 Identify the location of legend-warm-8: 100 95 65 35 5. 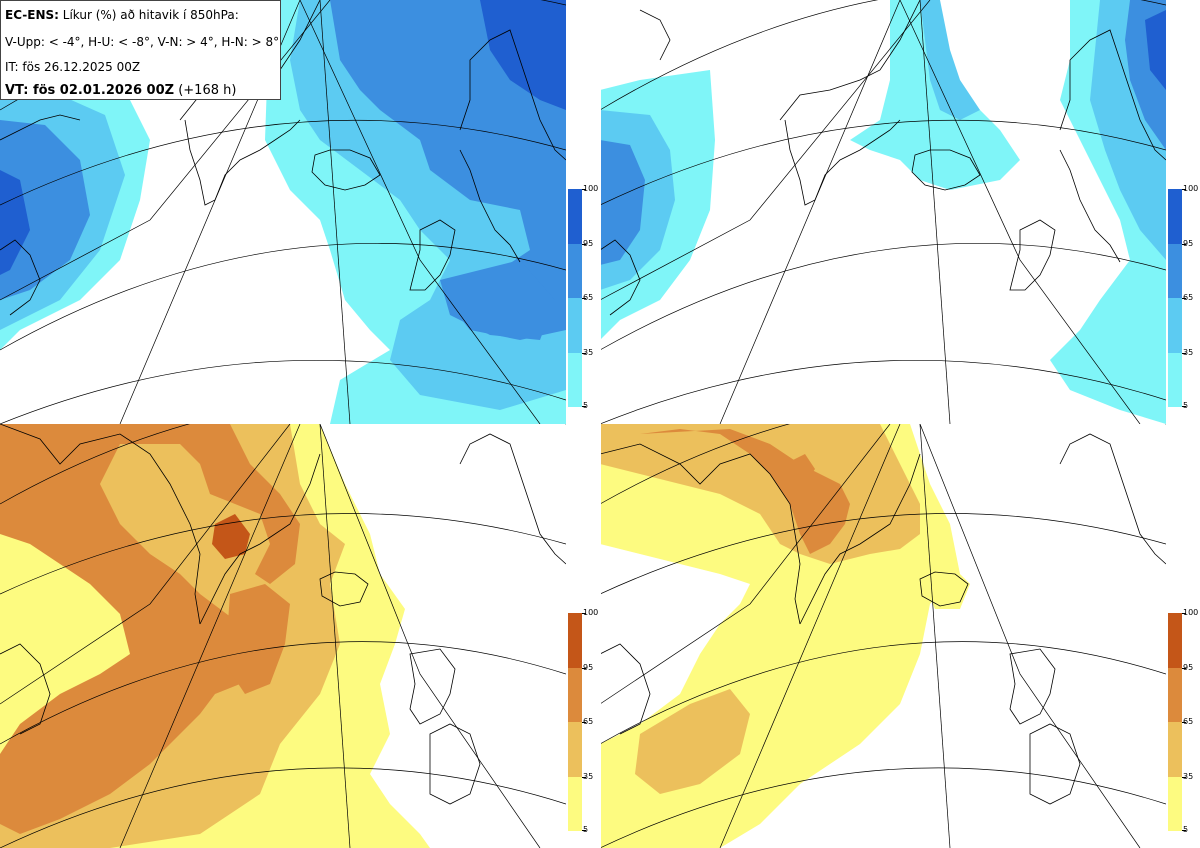
(1183, 721).